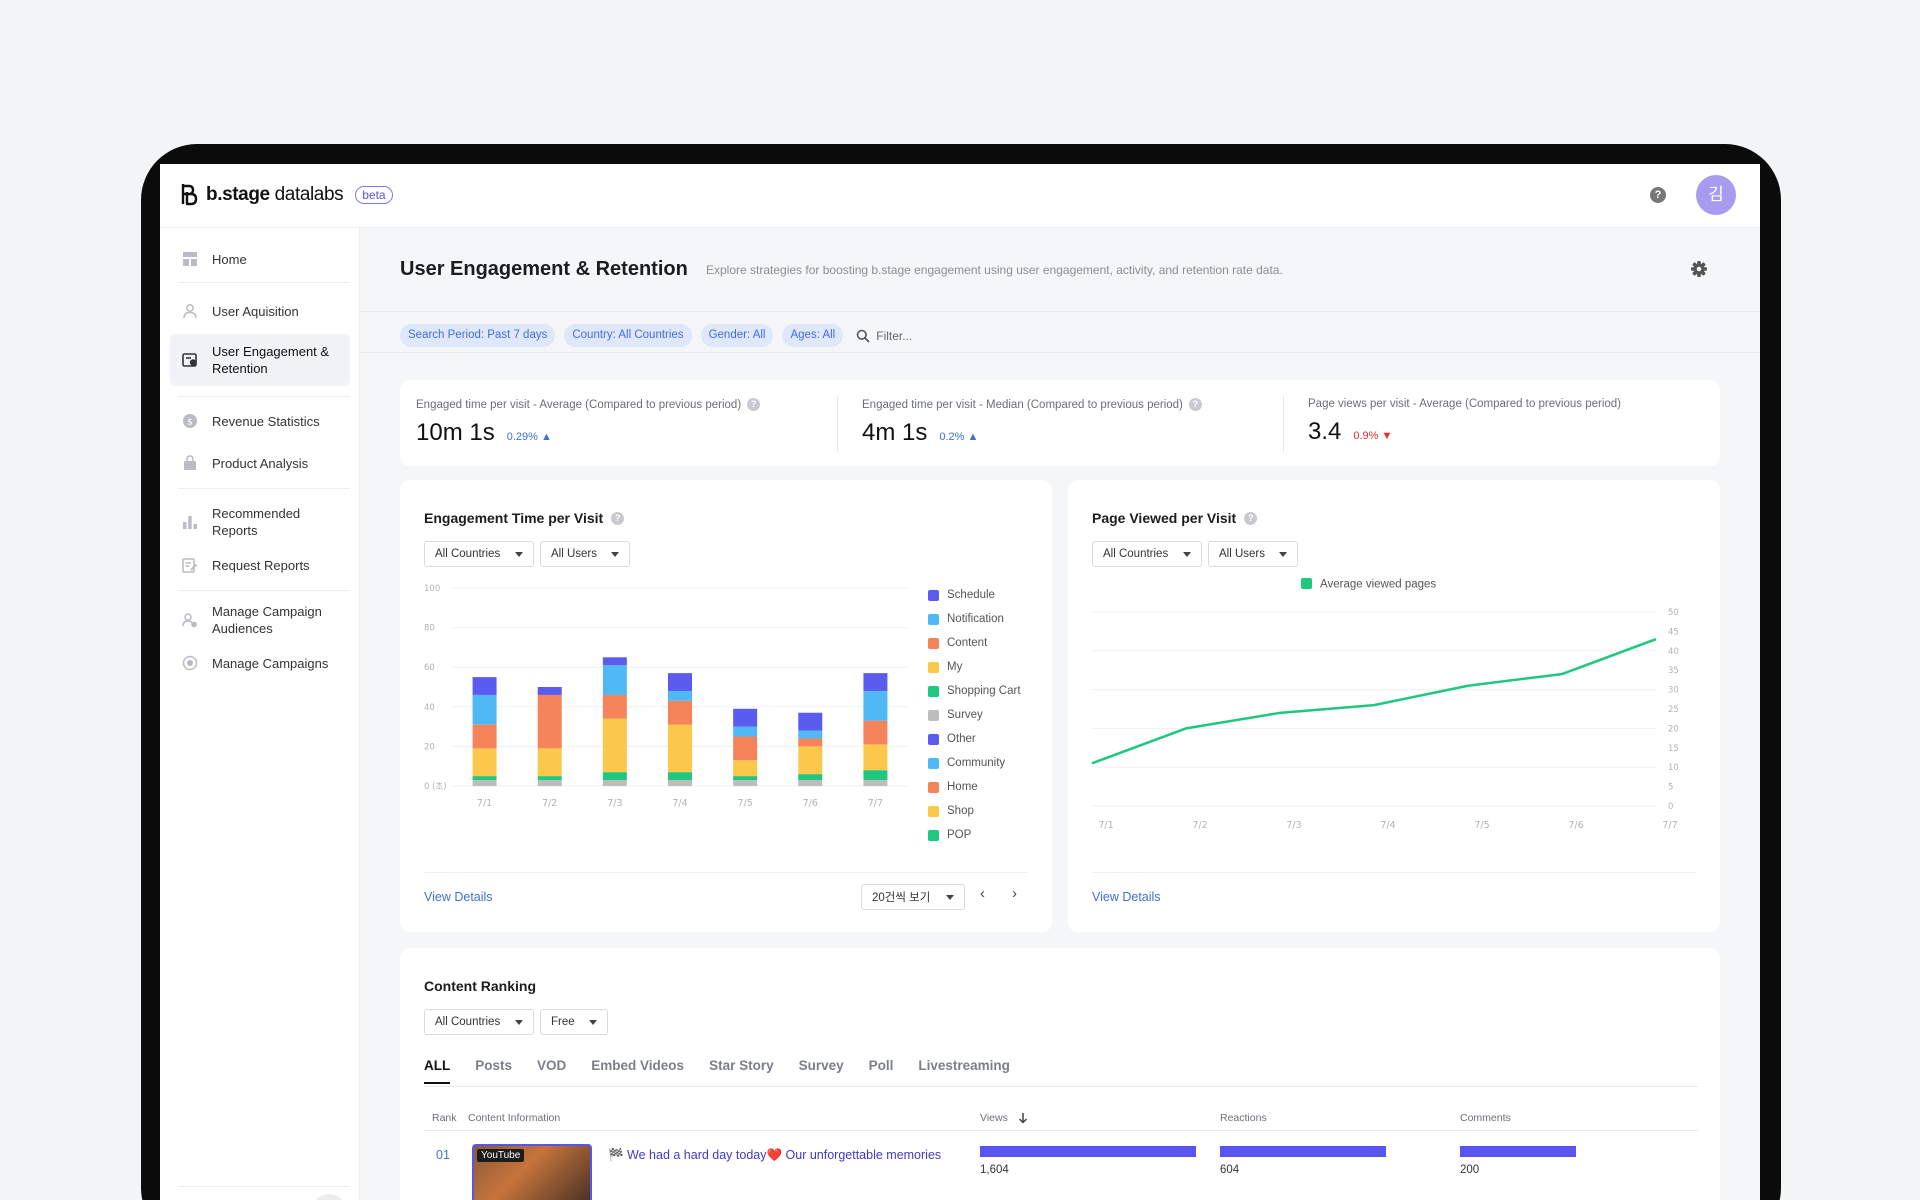 The height and width of the screenshot is (1200, 1920). Describe the element at coordinates (329, 1197) in the screenshot. I see `collapse-sidebar-button: ‹` at that location.